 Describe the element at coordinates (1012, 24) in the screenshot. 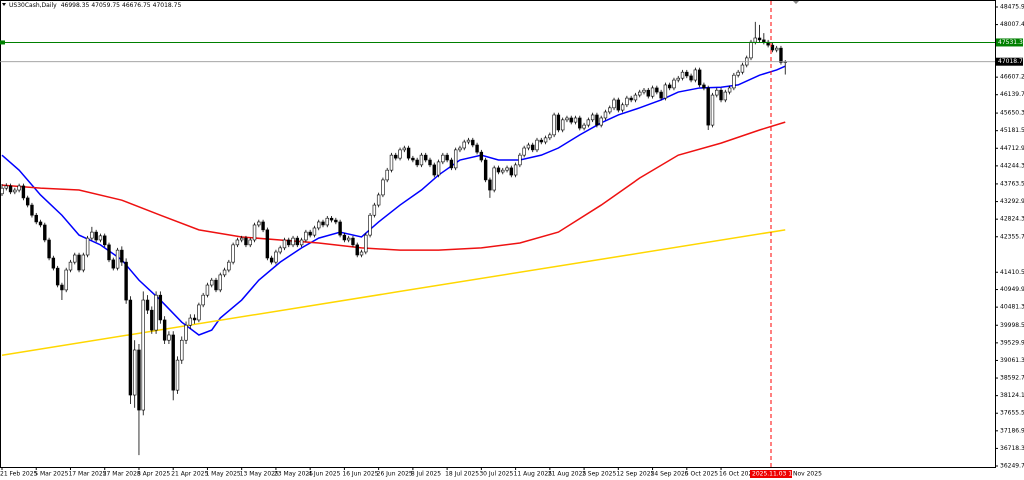

I see `y-tick-label: 48007.40` at that location.